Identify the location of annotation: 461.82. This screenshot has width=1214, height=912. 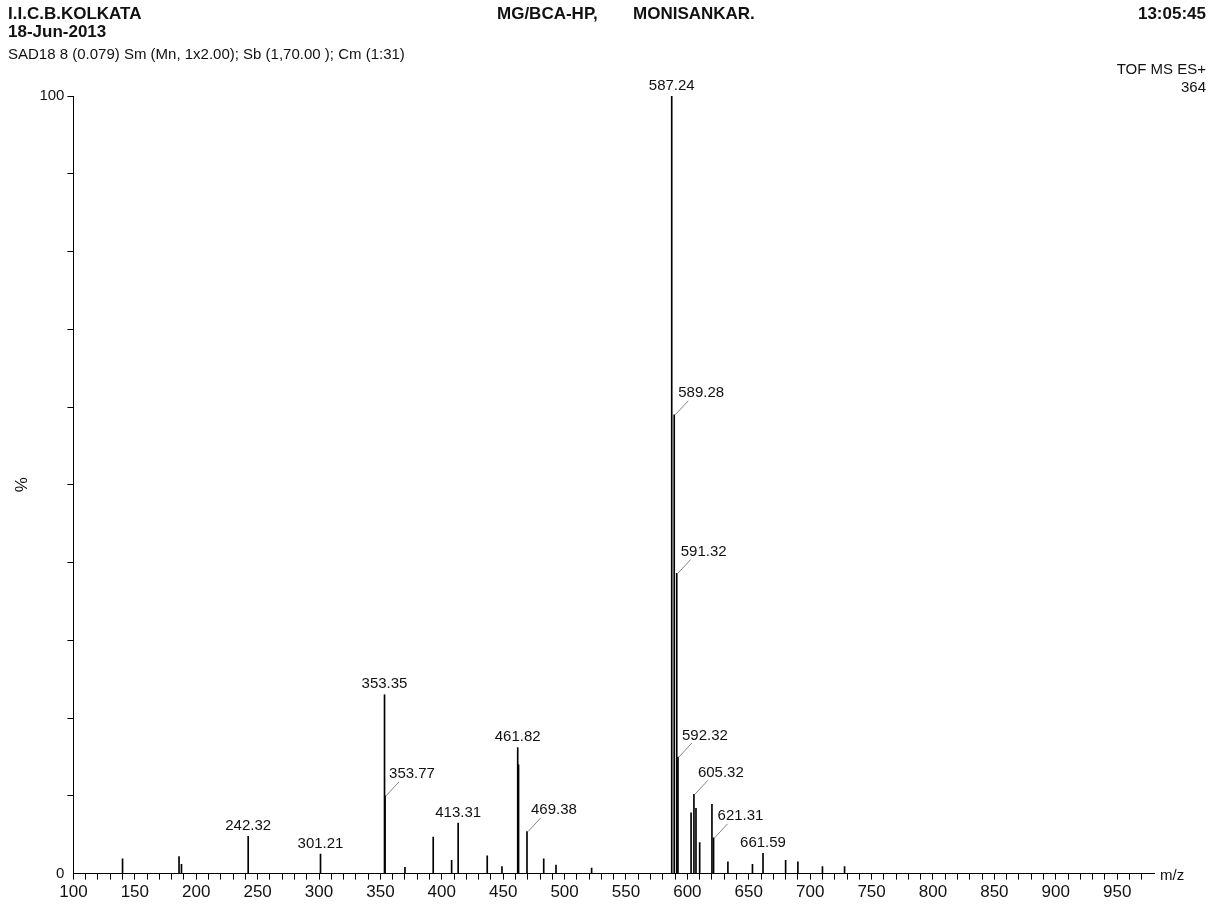
(517, 736).